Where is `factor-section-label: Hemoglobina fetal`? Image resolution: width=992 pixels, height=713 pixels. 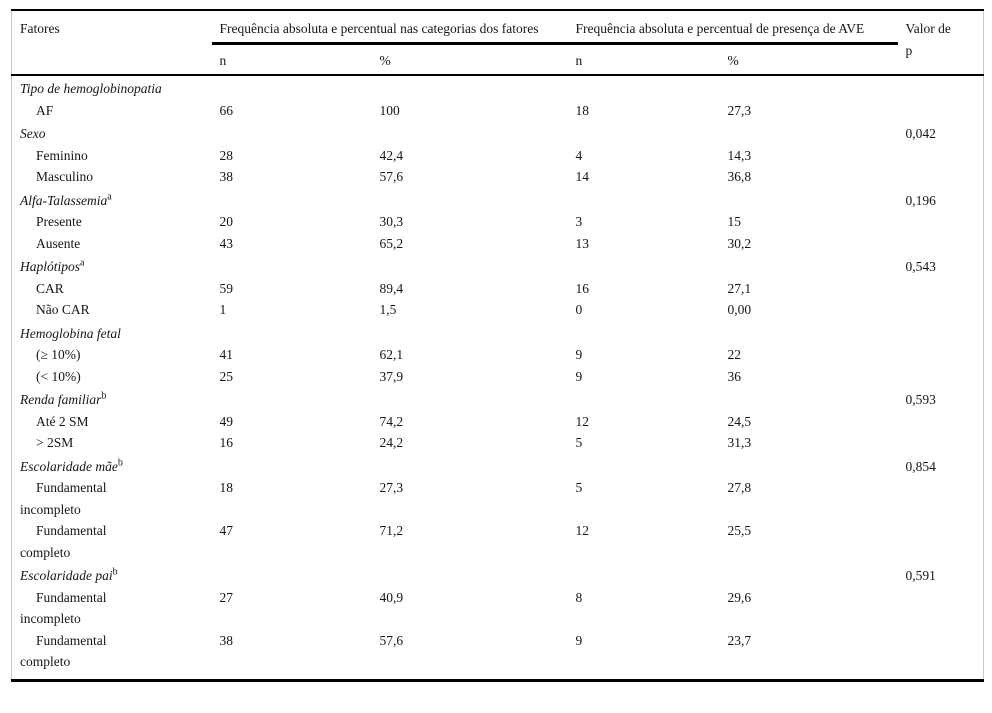
factor-section-label: Hemoglobina fetal is located at coordinates (70, 333).